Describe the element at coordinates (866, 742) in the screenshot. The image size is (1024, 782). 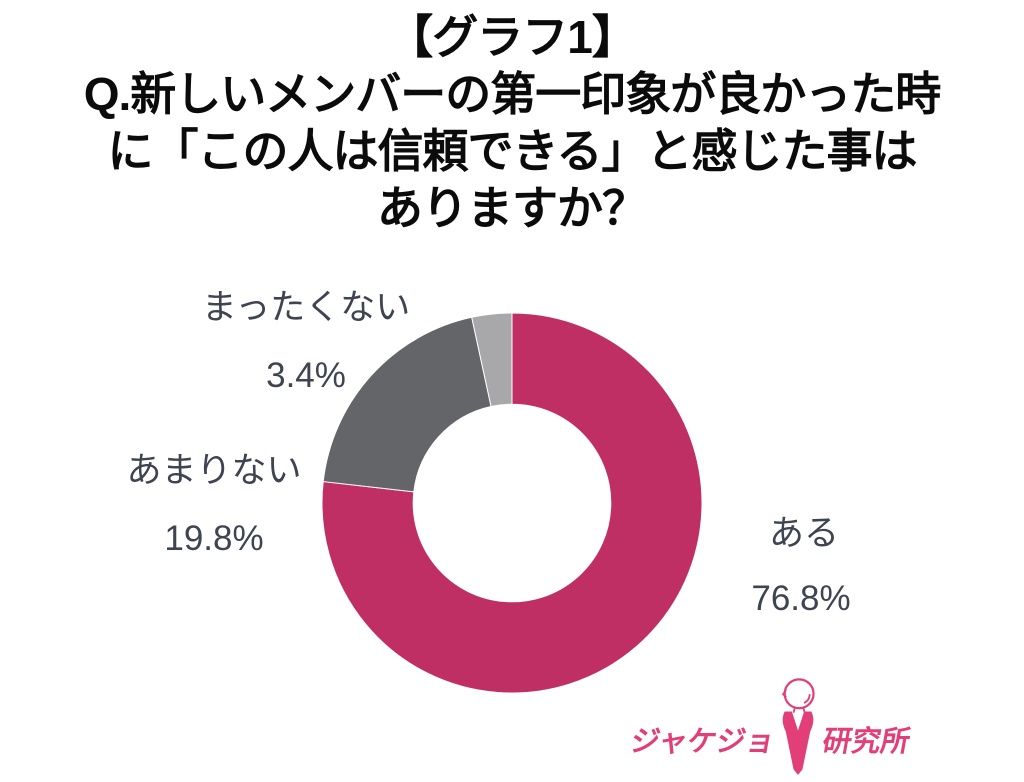
I see `logo-text-right: 研究所` at that location.